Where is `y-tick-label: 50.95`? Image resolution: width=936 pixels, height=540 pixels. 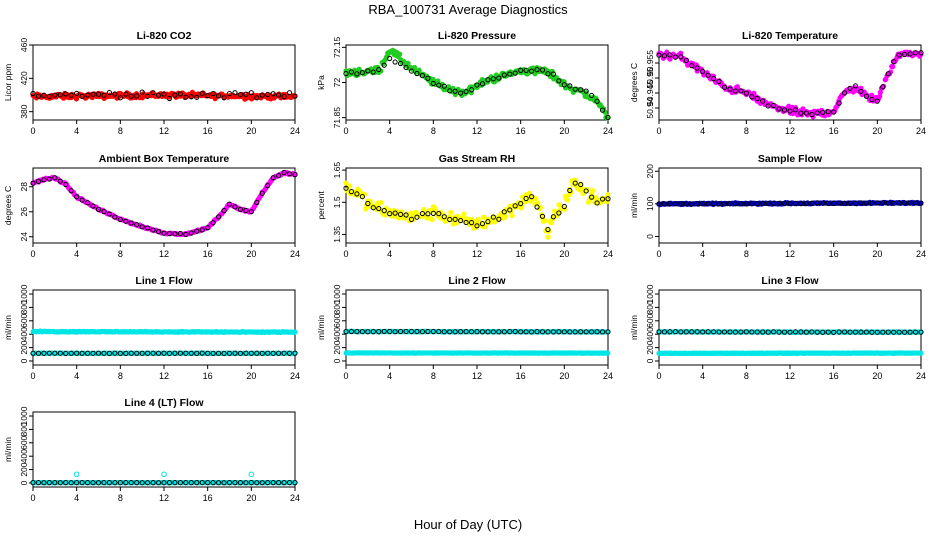 y-tick-label: 50.95 is located at coordinates (650, 78).